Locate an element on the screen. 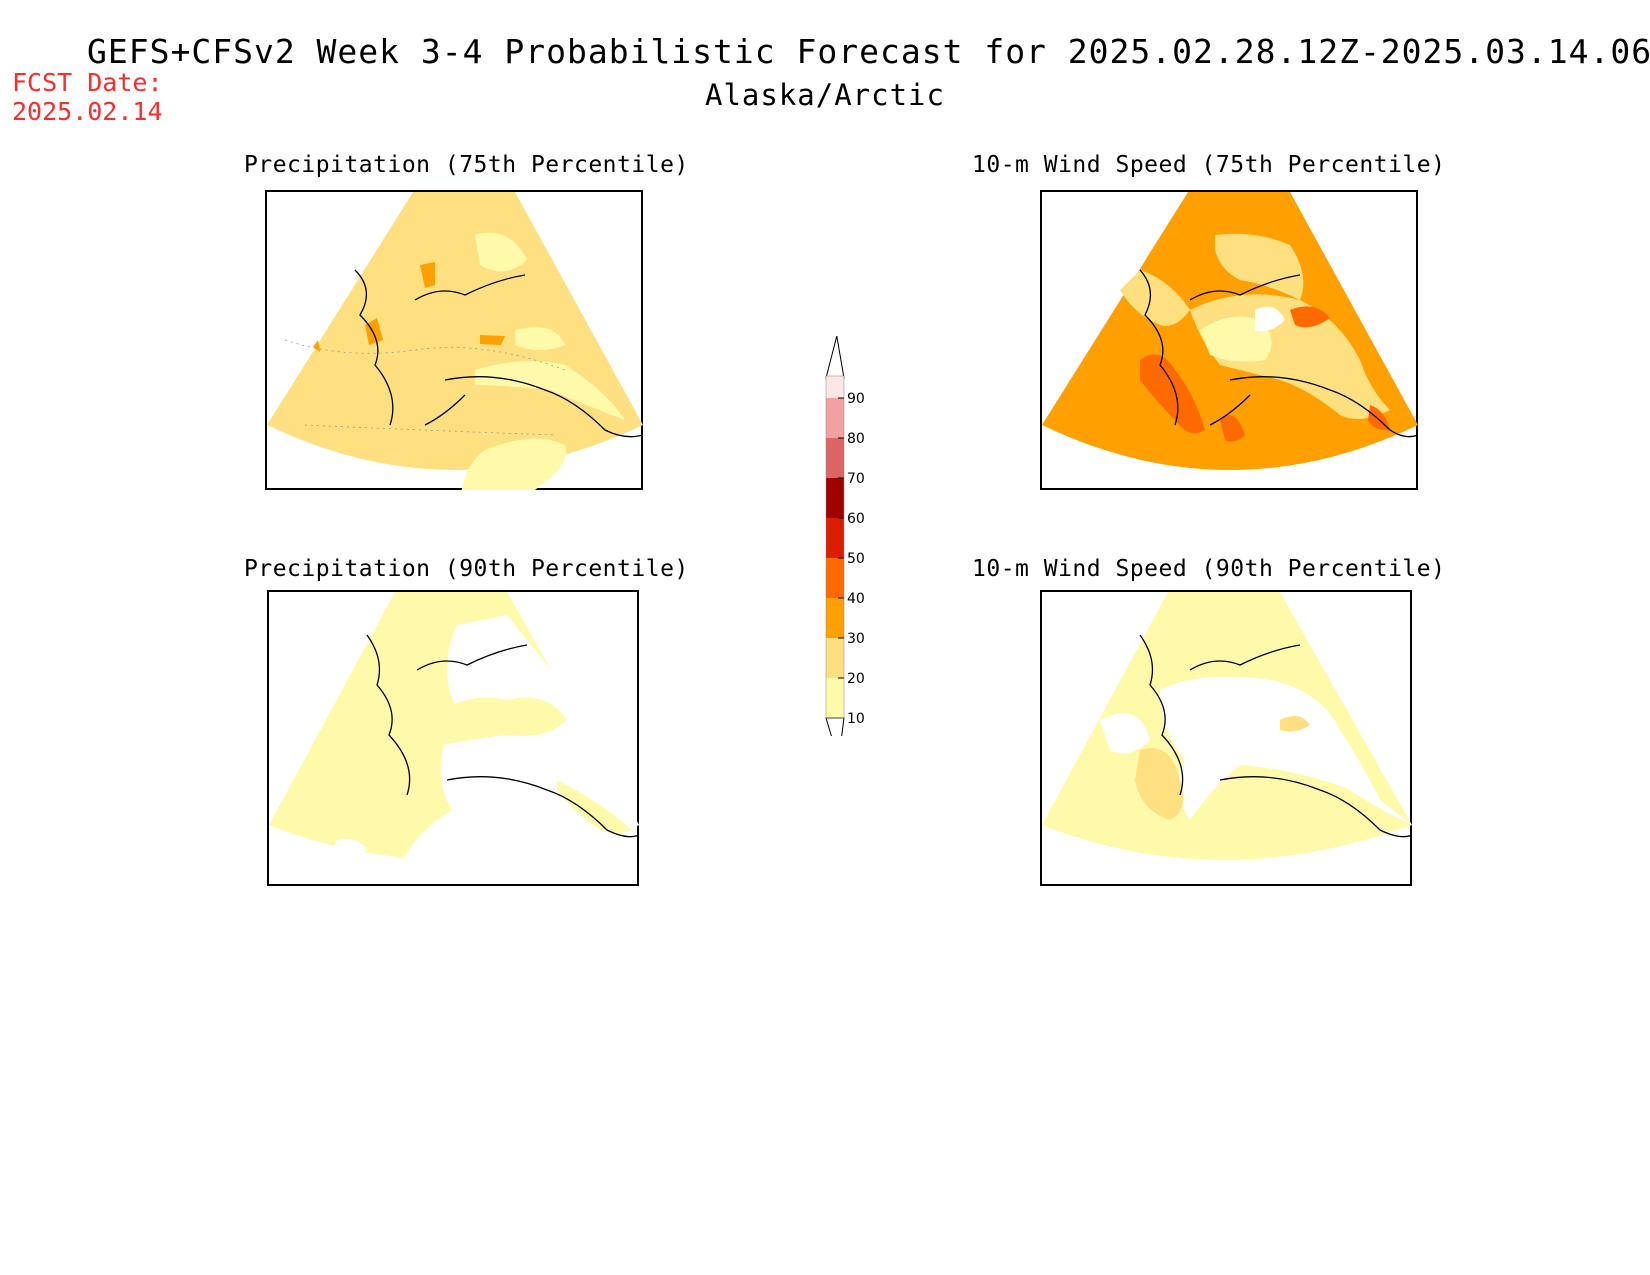 The height and width of the screenshot is (1275, 1650). panel-title-precip-75: Precipitation (75th Percentile) is located at coordinates (466, 165).